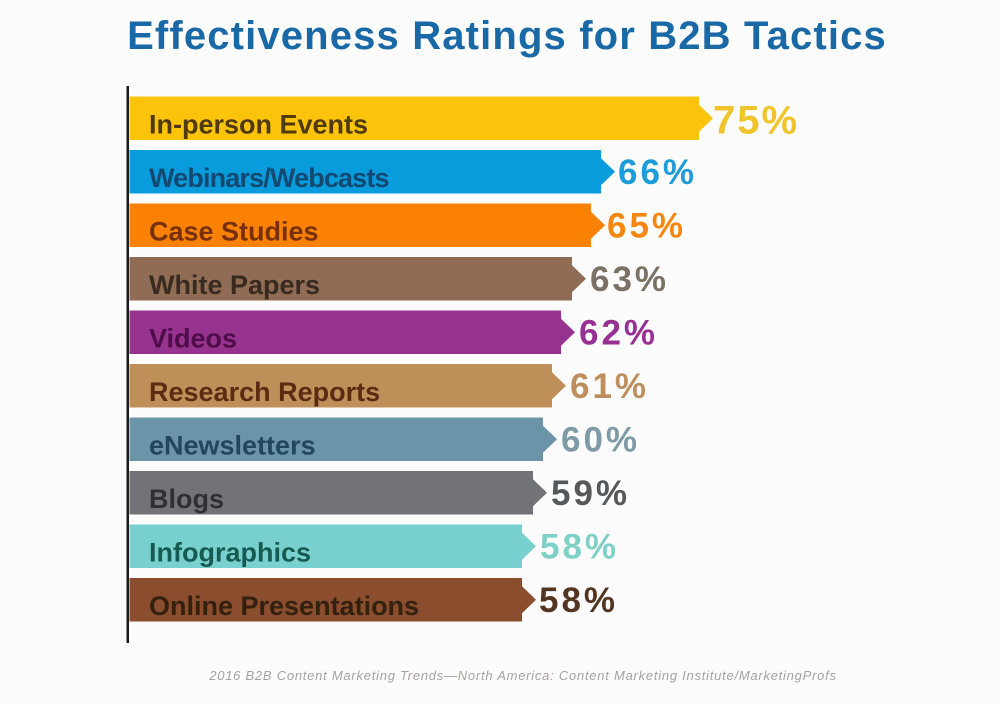 This screenshot has height=705, width=1000. Describe the element at coordinates (609, 386) in the screenshot. I see `svg-text: 61%` at that location.